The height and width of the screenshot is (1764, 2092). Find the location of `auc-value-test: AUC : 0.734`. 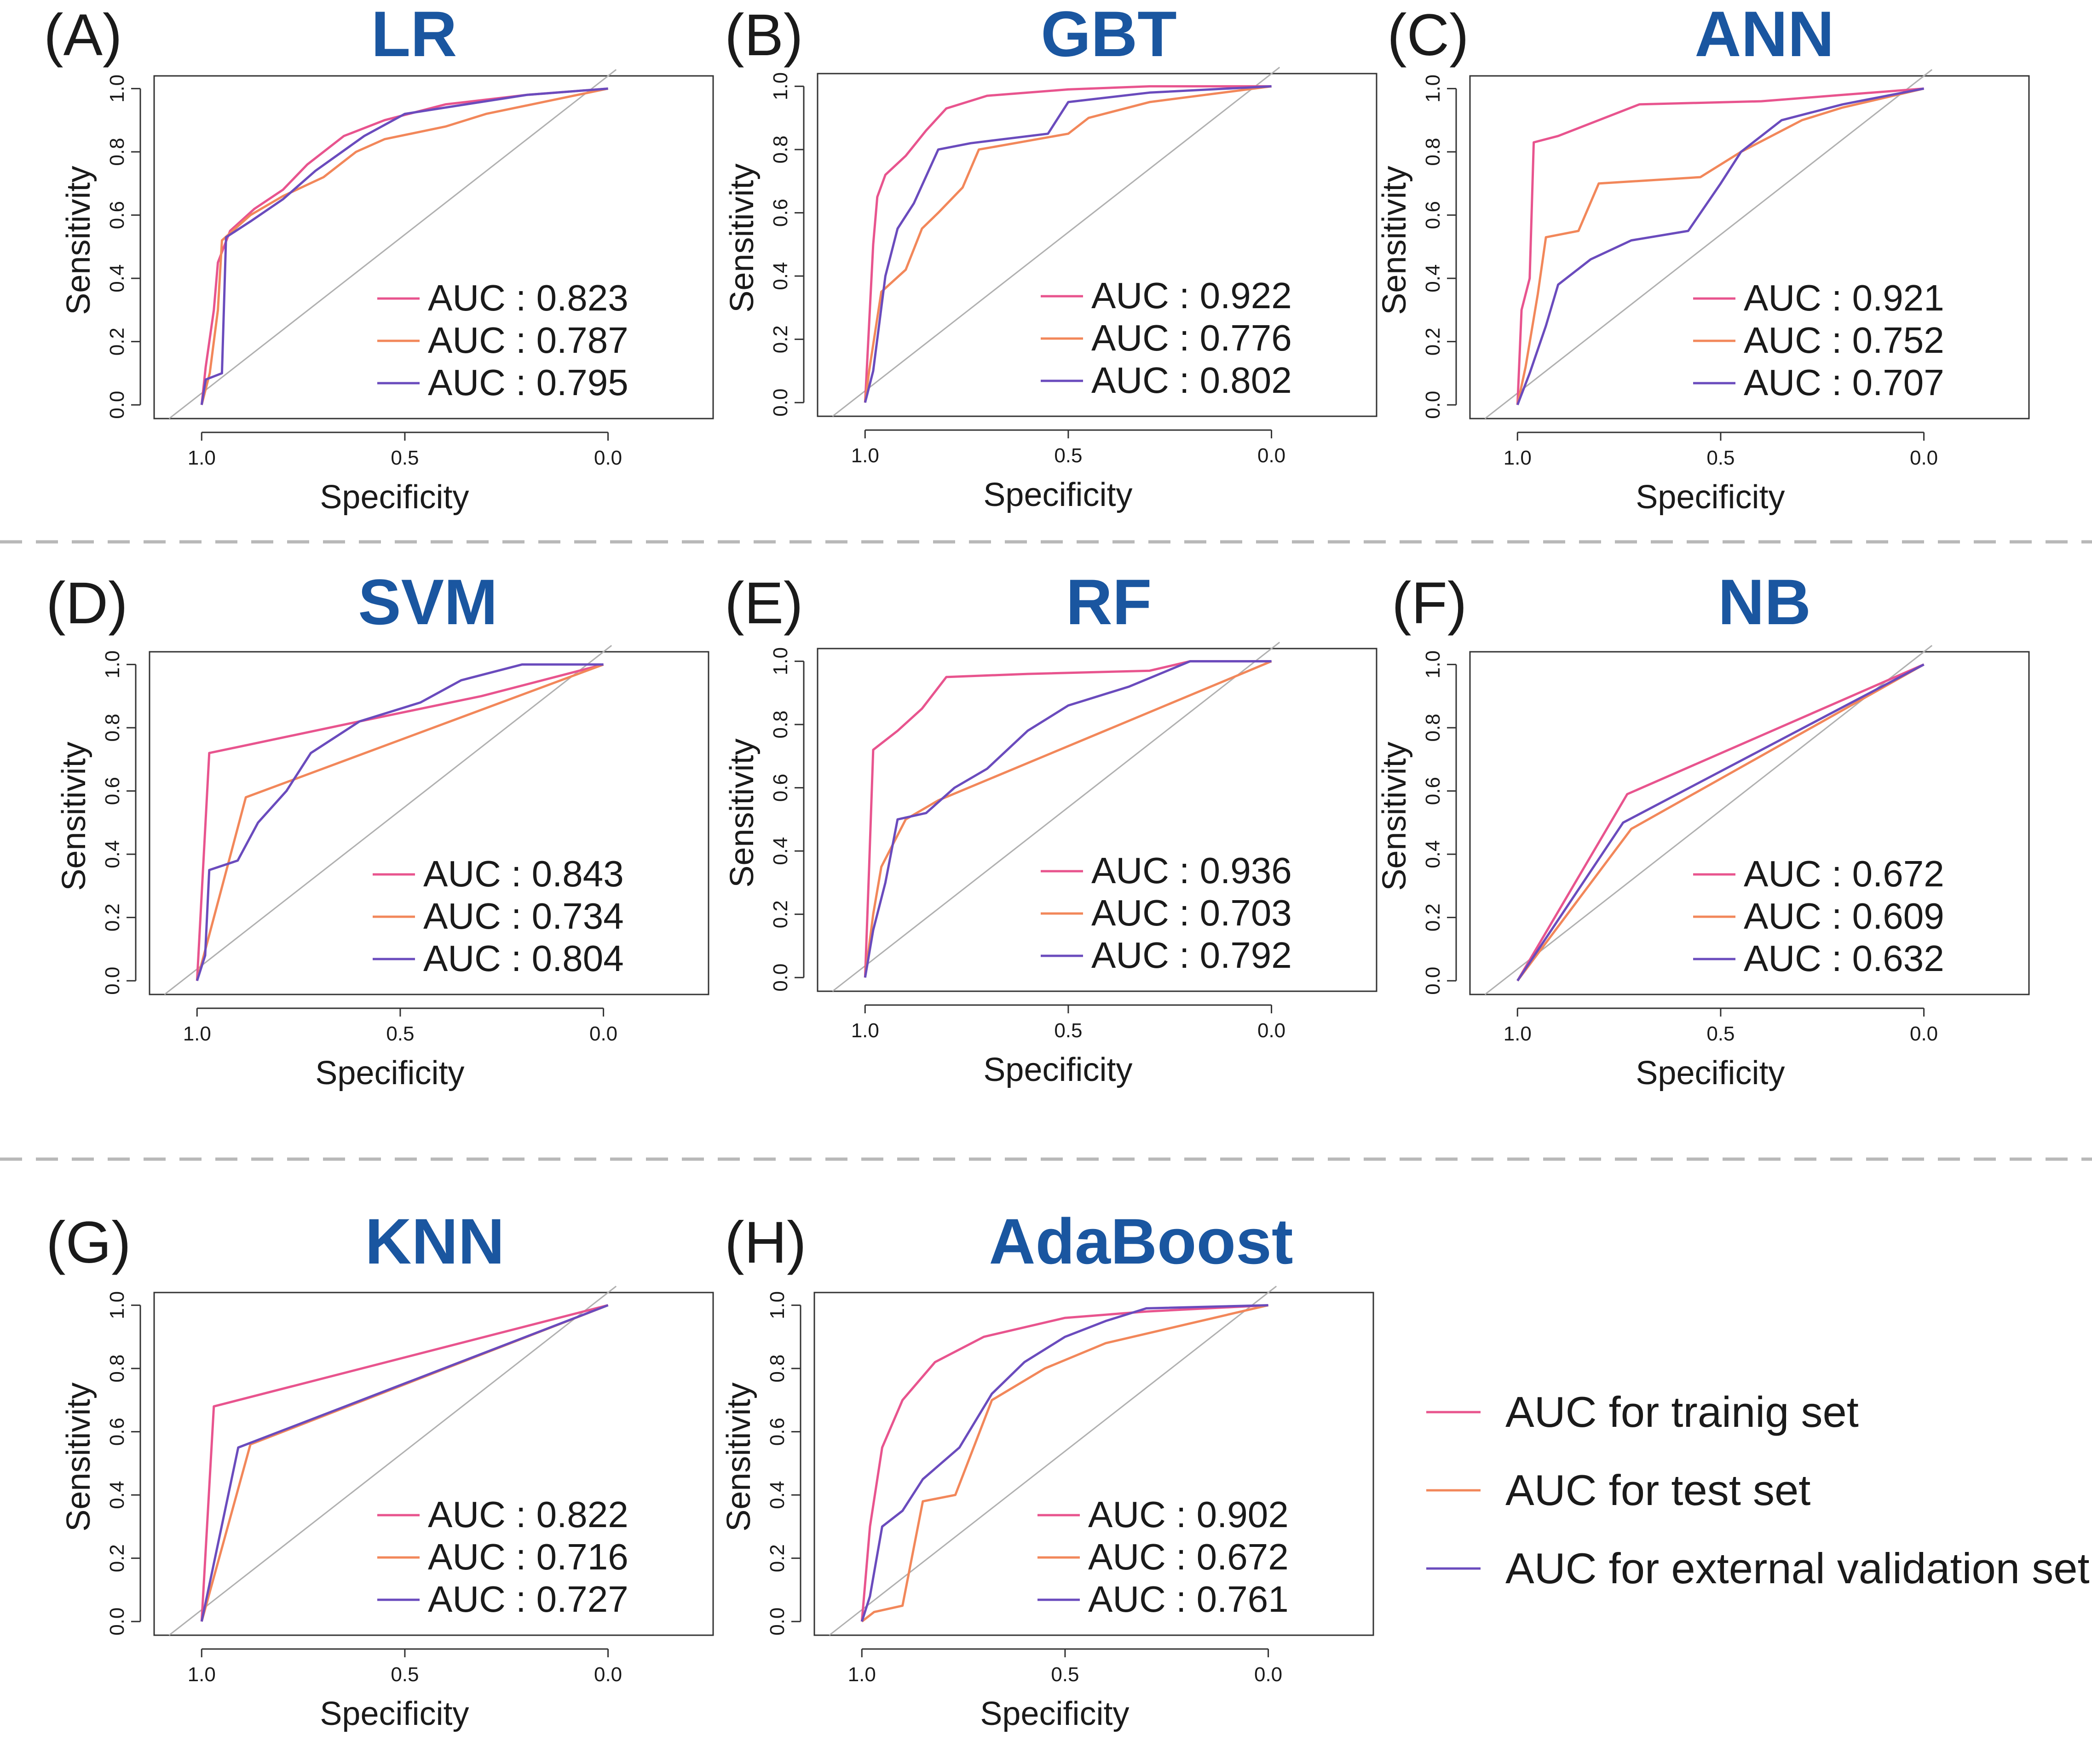

auc-value-test: AUC : 0.734 is located at coordinates (523, 916).